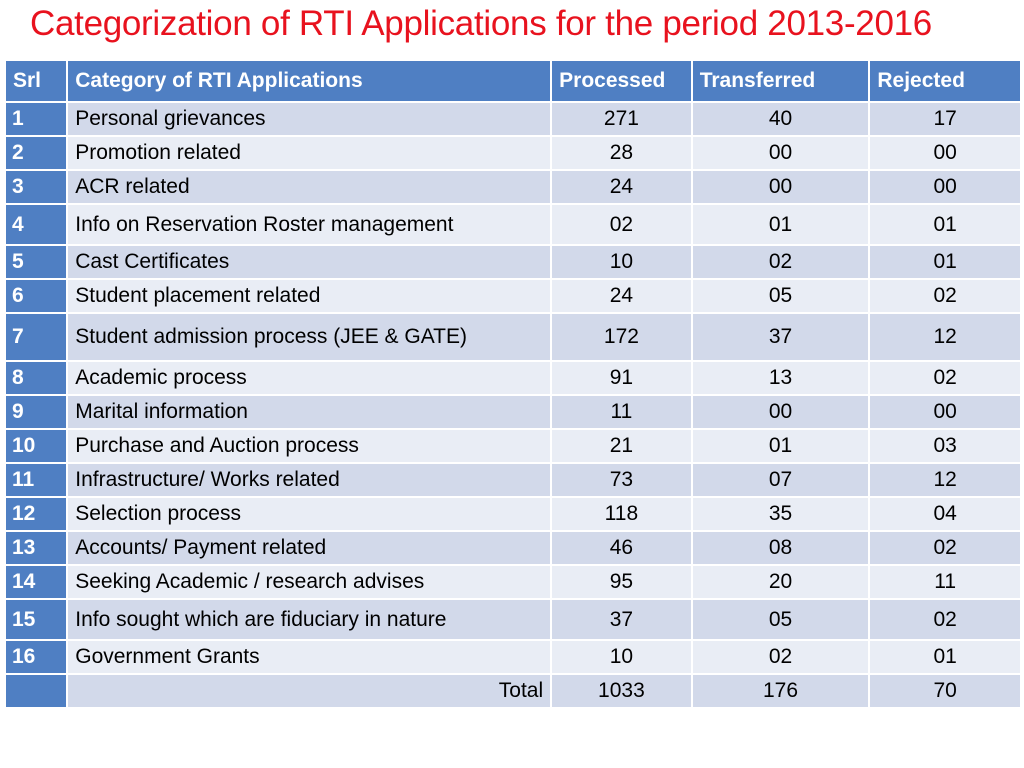 This screenshot has height=768, width=1024. I want to click on row-processed: 172, so click(621, 337).